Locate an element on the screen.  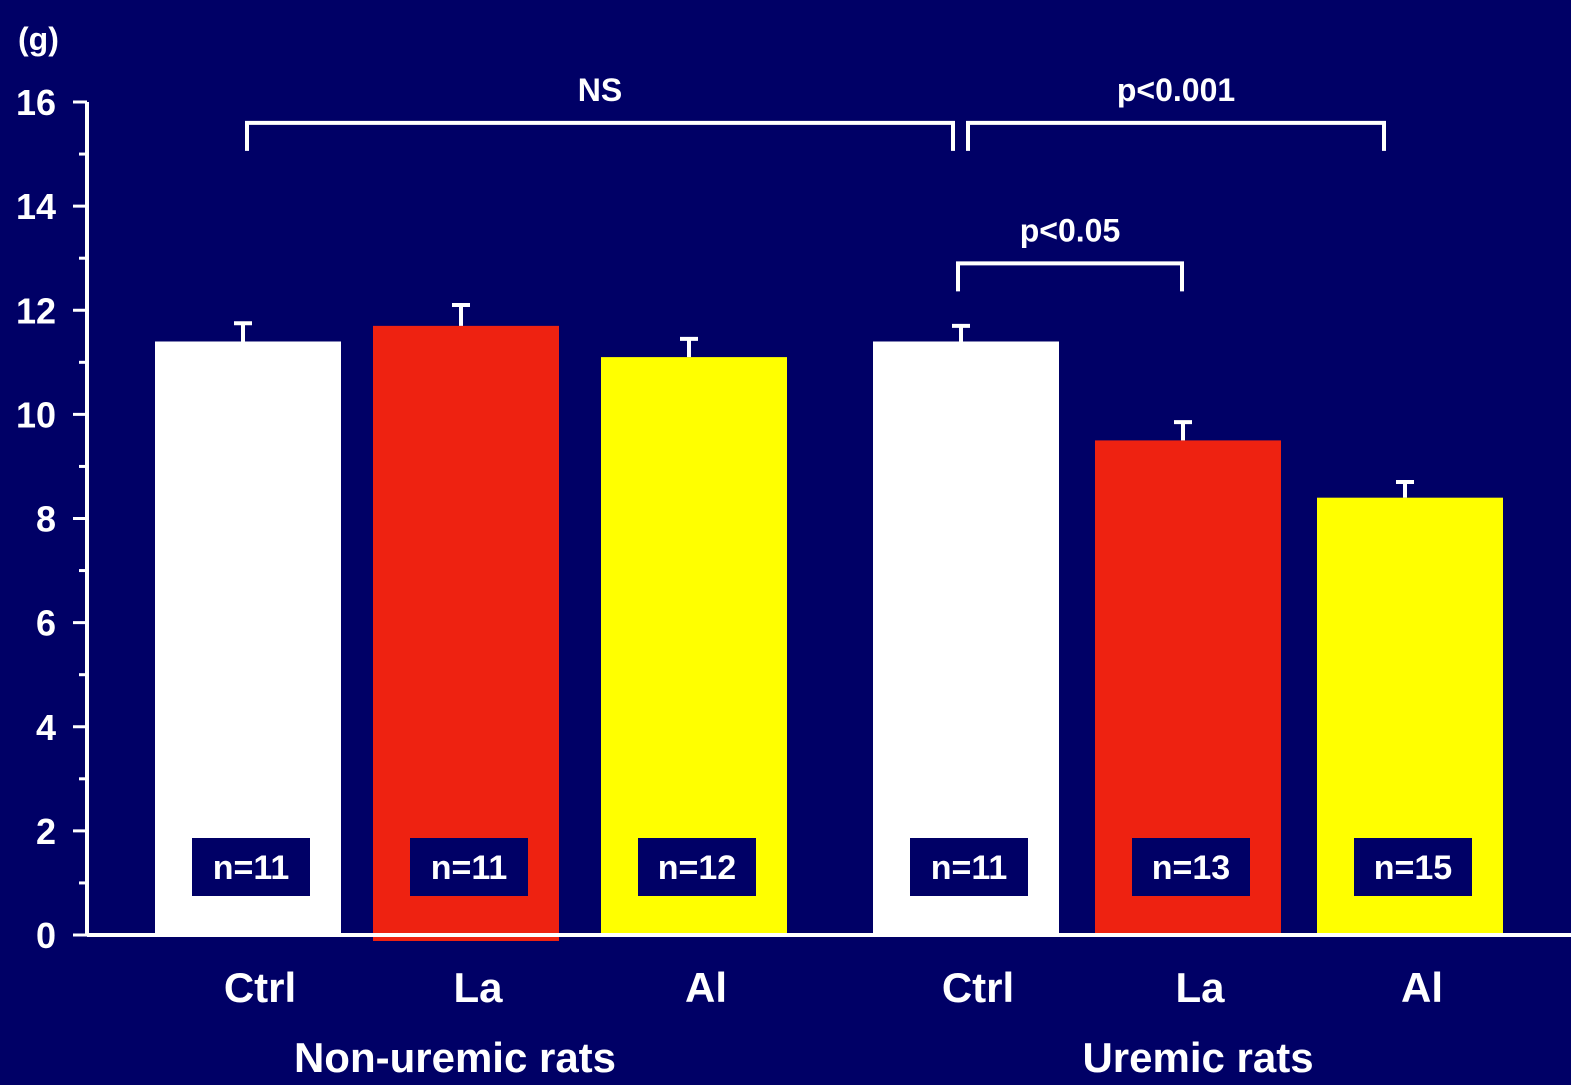
y-tick-label: 10 is located at coordinates (36, 414).